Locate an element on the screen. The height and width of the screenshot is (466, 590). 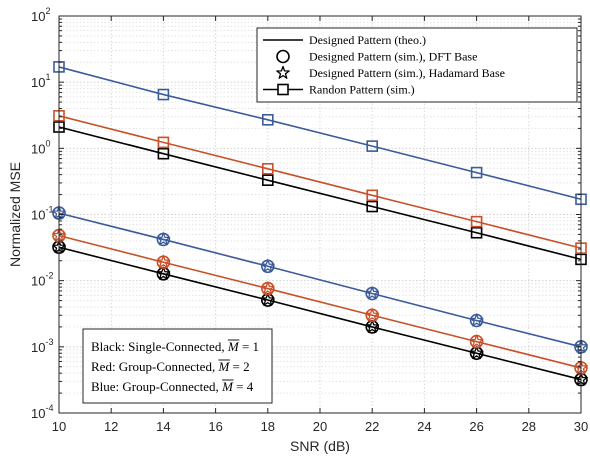
x-axis-label: SNR (dB) is located at coordinates (320, 446).